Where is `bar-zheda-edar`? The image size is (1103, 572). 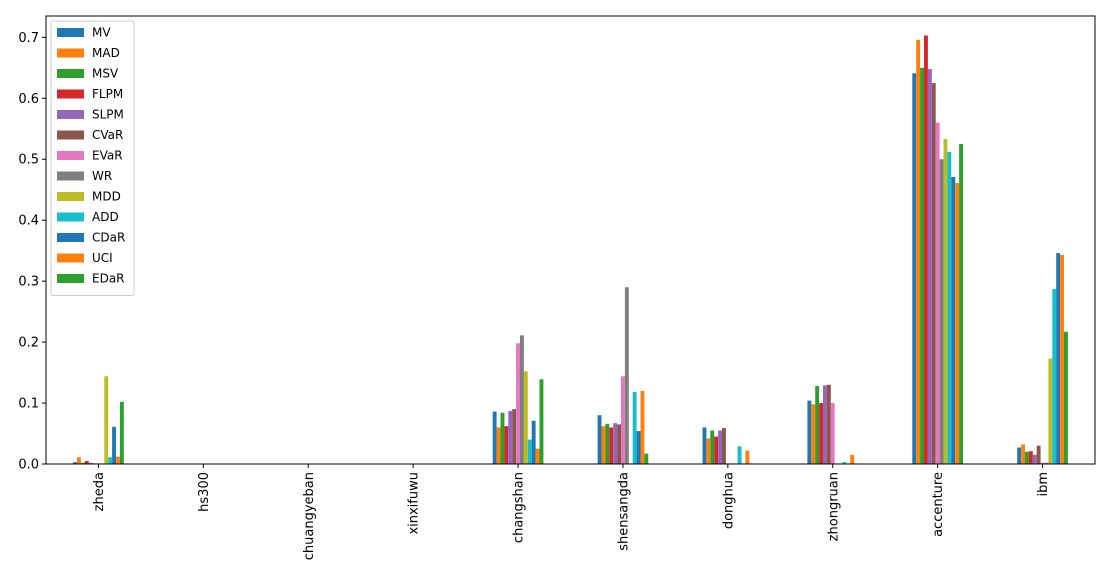 bar-zheda-edar is located at coordinates (121, 432).